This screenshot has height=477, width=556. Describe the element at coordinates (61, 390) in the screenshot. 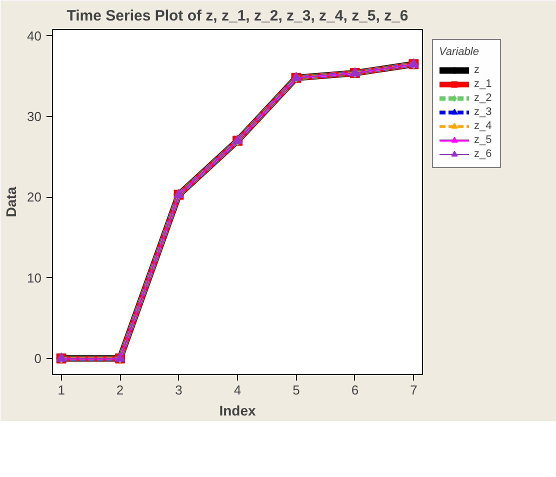

I see `x-tick-label: 1` at that location.